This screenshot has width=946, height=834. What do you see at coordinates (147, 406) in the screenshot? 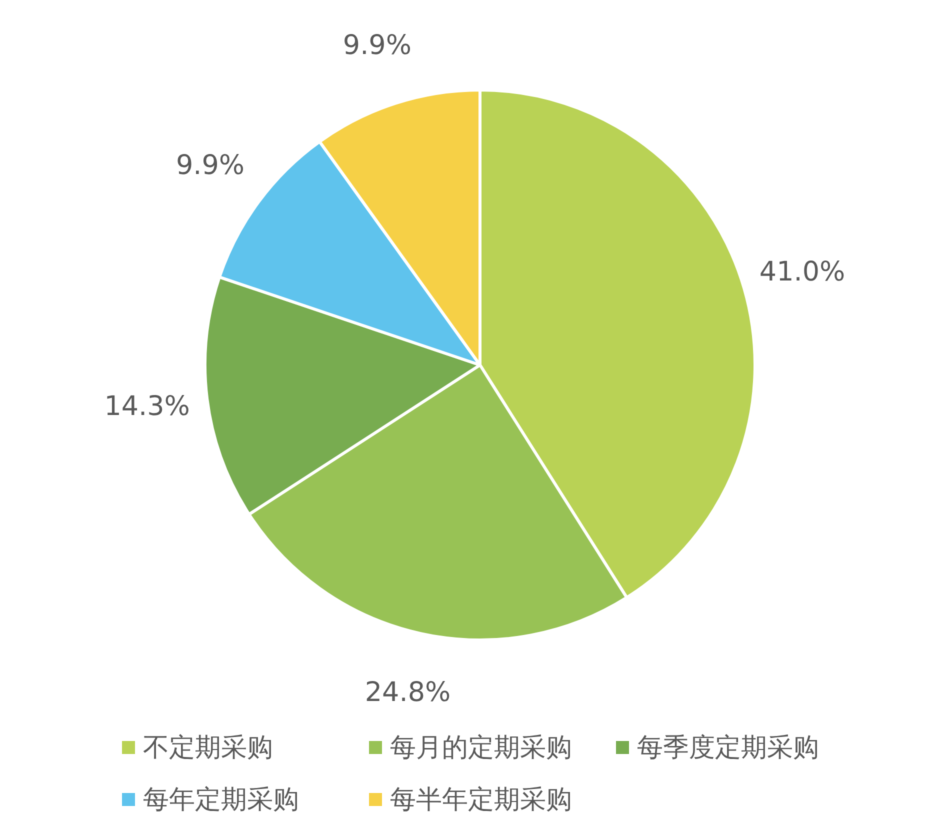
I see `data-label: 14.3%` at bounding box center [147, 406].